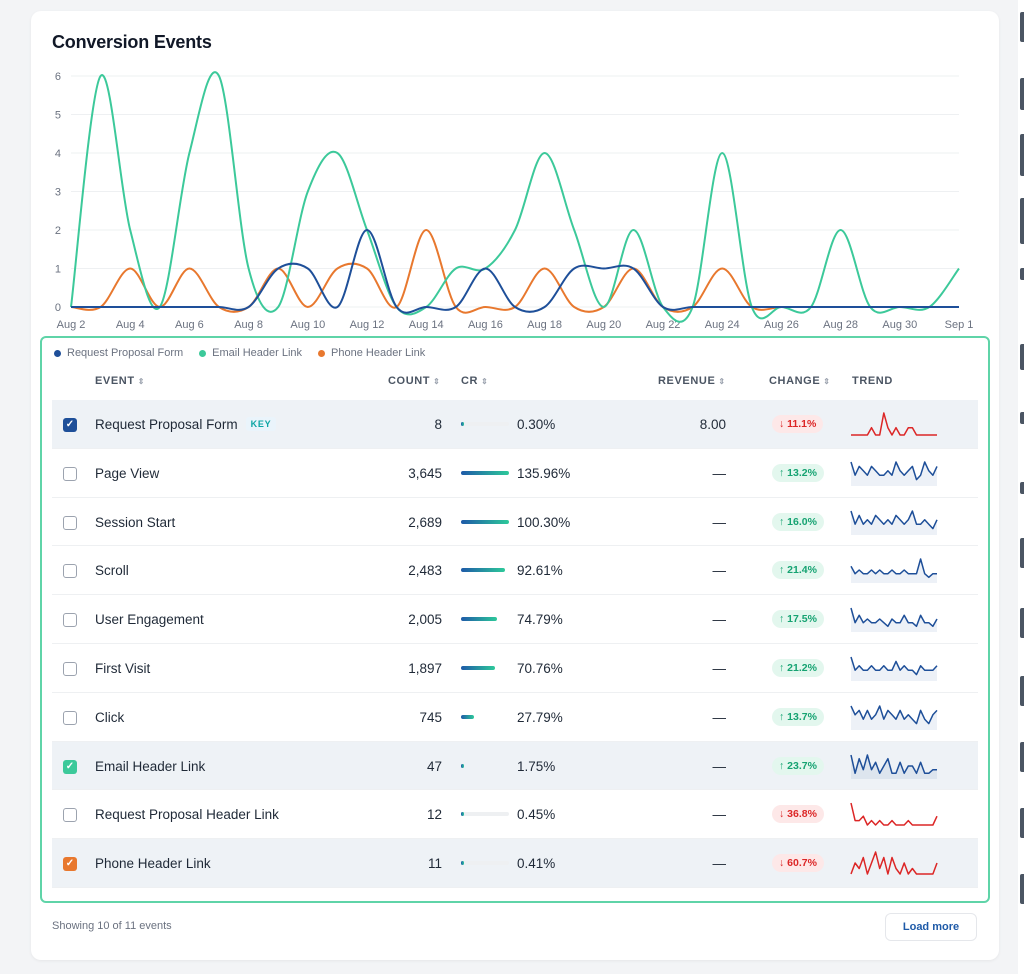 Image resolution: width=1024 pixels, height=974 pixels. Describe the element at coordinates (840, 325) in the screenshot. I see `x-tick-label: Aug 28` at that location.